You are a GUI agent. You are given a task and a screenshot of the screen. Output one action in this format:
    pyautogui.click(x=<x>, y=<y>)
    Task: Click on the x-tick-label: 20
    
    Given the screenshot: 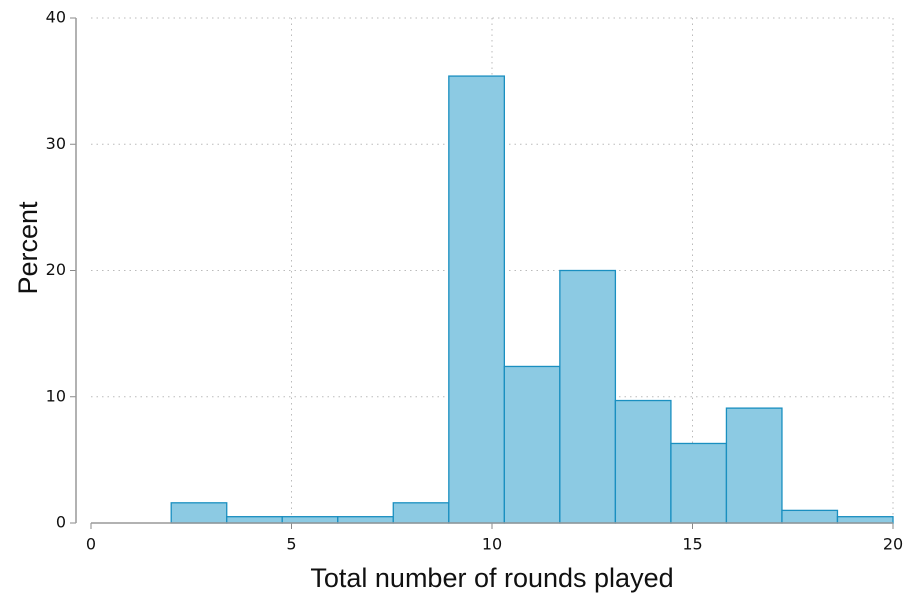 What is the action you would take?
    pyautogui.click(x=893, y=544)
    